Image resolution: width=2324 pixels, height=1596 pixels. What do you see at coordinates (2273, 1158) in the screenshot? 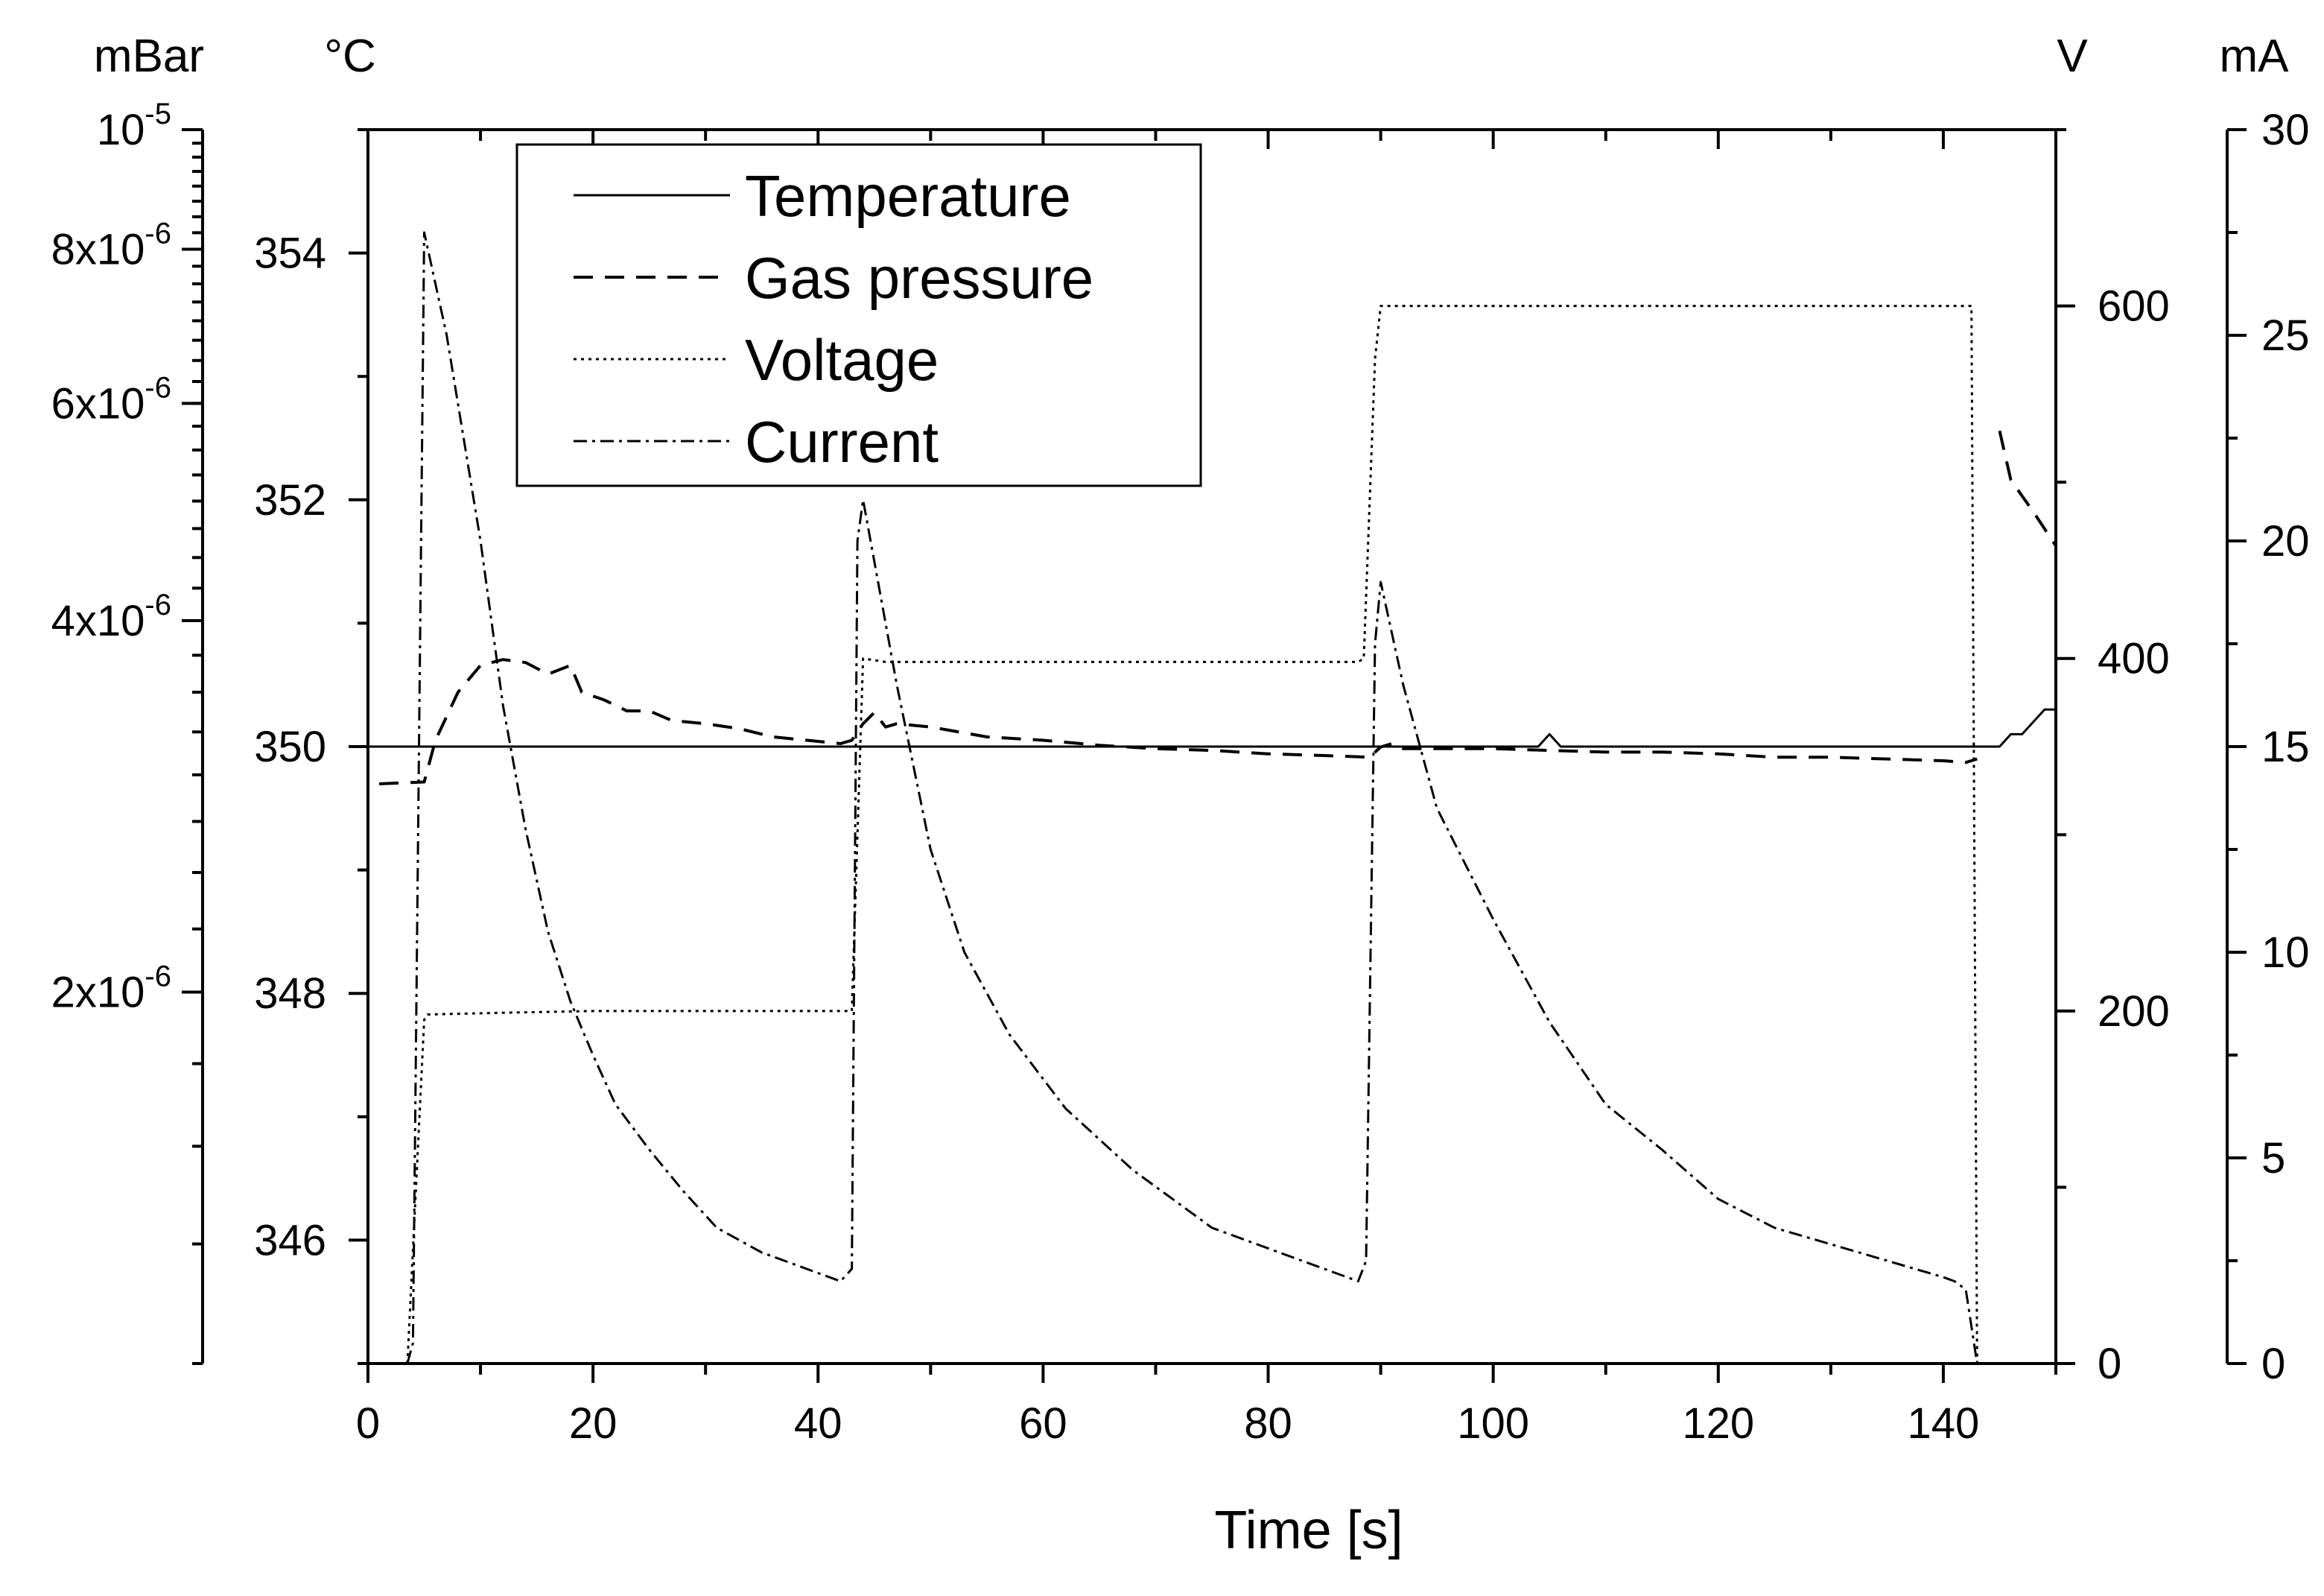
I see `current-tick-label: 5` at bounding box center [2273, 1158].